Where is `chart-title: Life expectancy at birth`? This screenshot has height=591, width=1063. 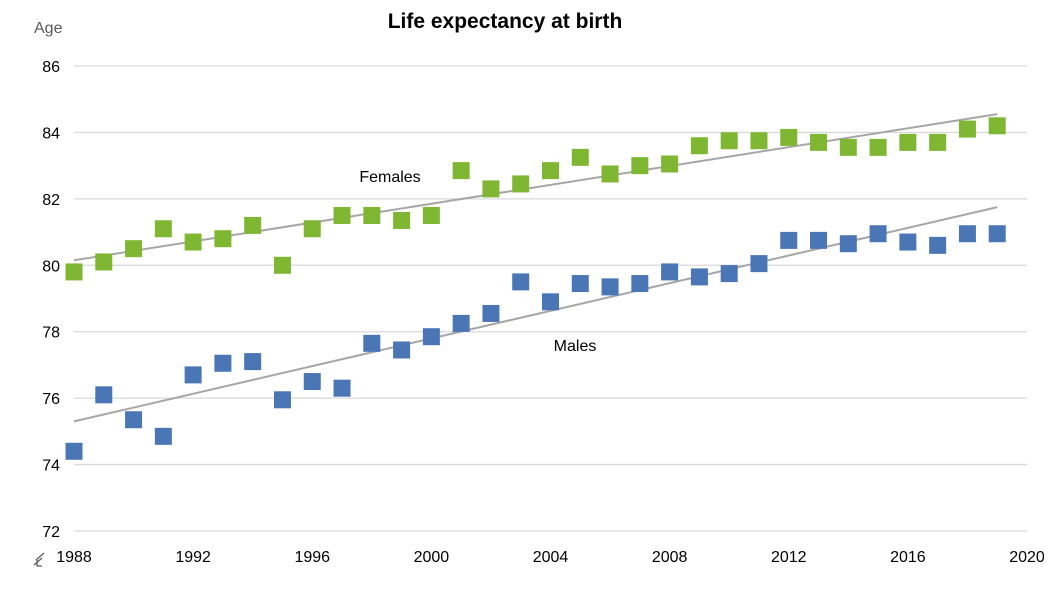 chart-title: Life expectancy at birth is located at coordinates (505, 21).